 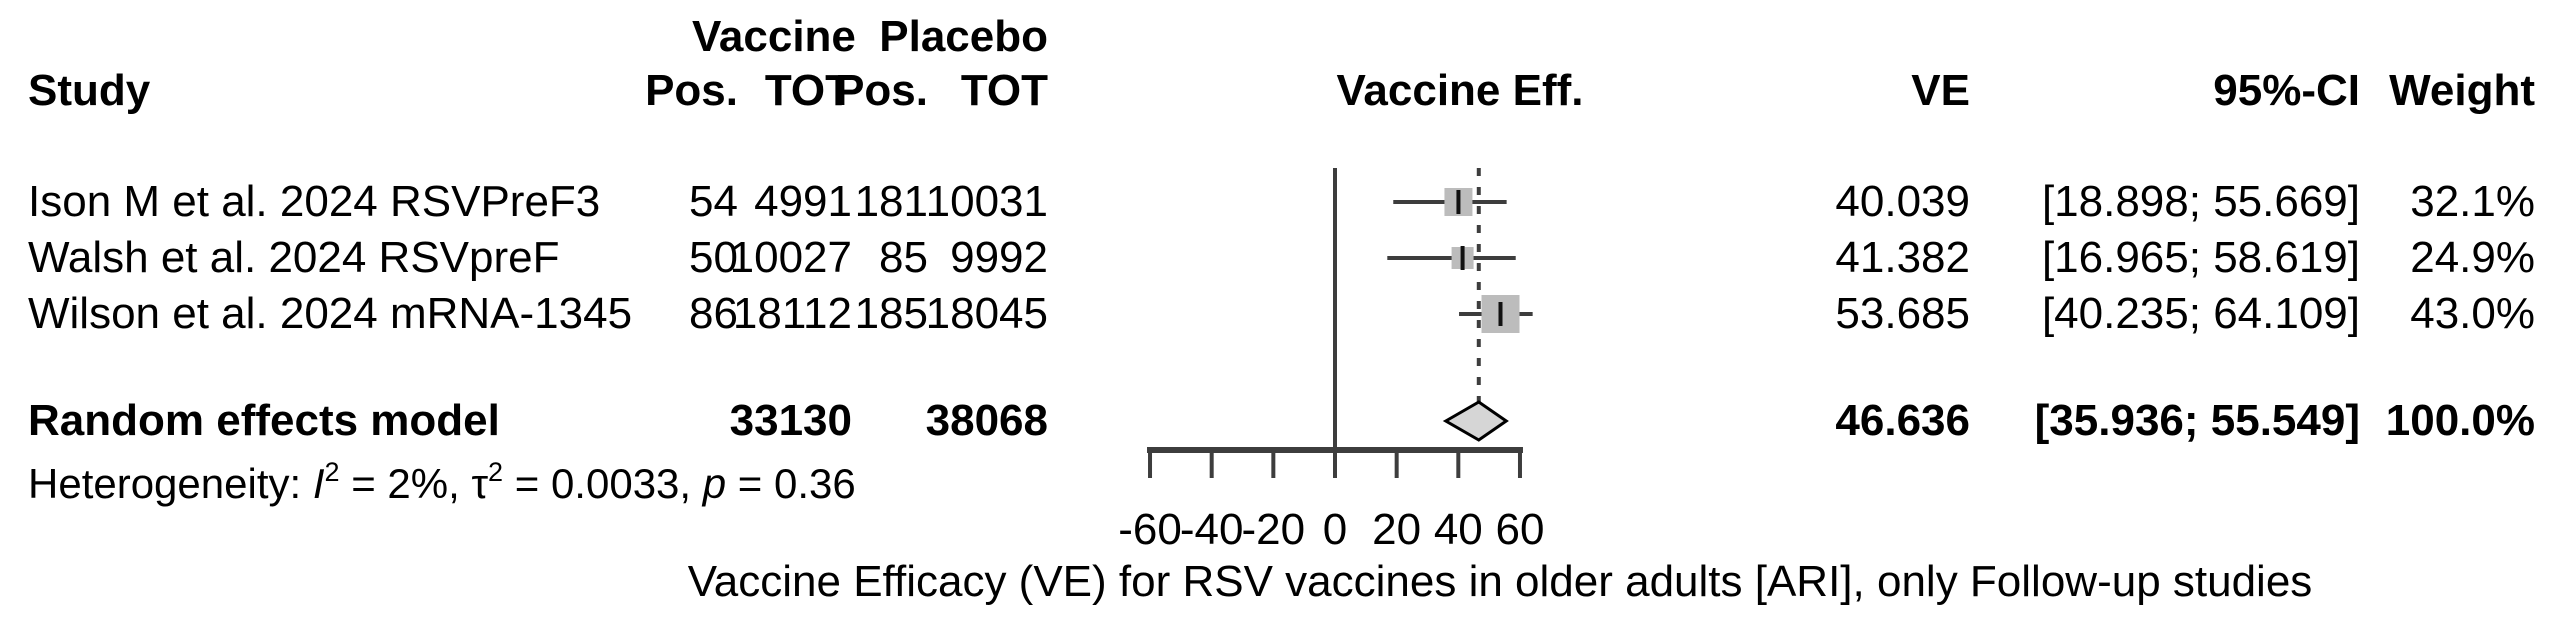 I want to click on column-header-ve: VE, so click(x=1940, y=90).